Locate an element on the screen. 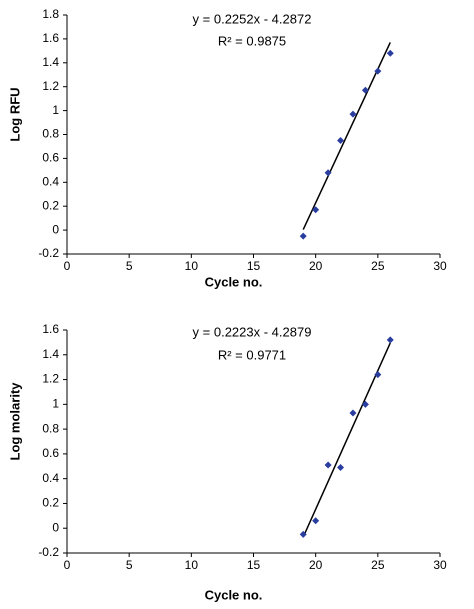  r-squared: R² = 0.9875 is located at coordinates (252, 40).